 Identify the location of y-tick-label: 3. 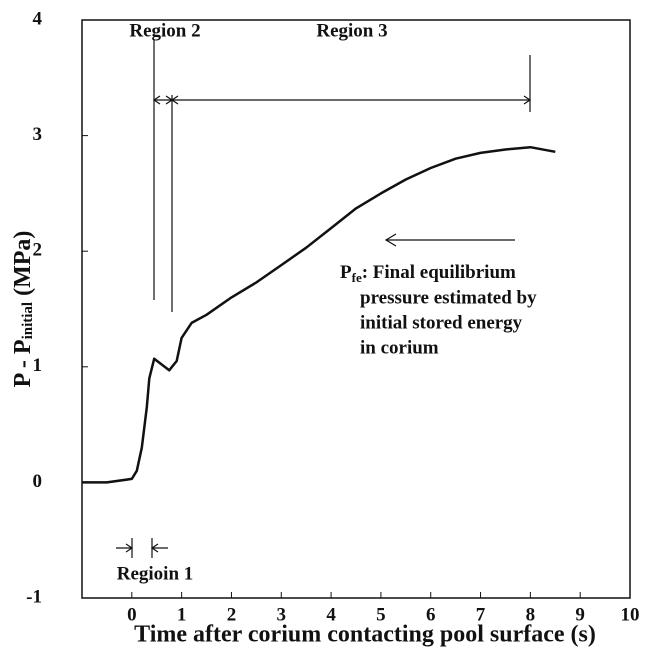
(38, 134).